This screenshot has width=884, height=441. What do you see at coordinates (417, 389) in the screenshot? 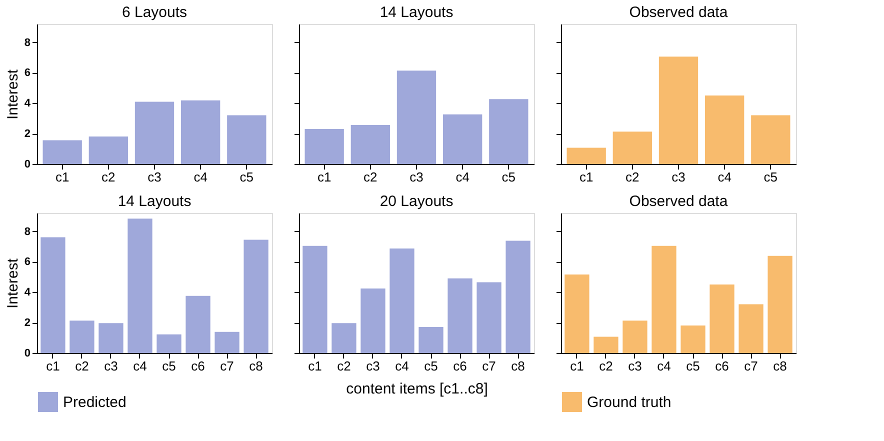
I see `x-axis-title: content items [c1..c8]` at bounding box center [417, 389].